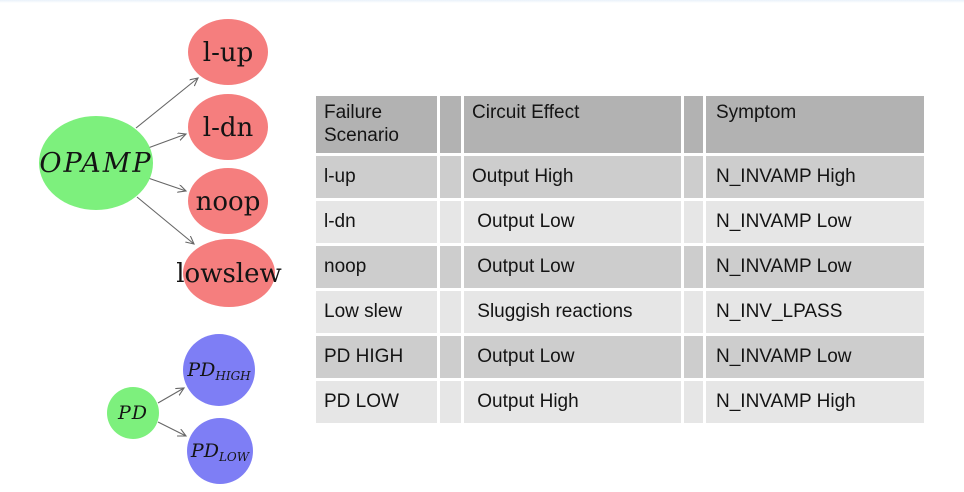  What do you see at coordinates (171, 412) in the screenshot?
I see `pd-edges` at bounding box center [171, 412].